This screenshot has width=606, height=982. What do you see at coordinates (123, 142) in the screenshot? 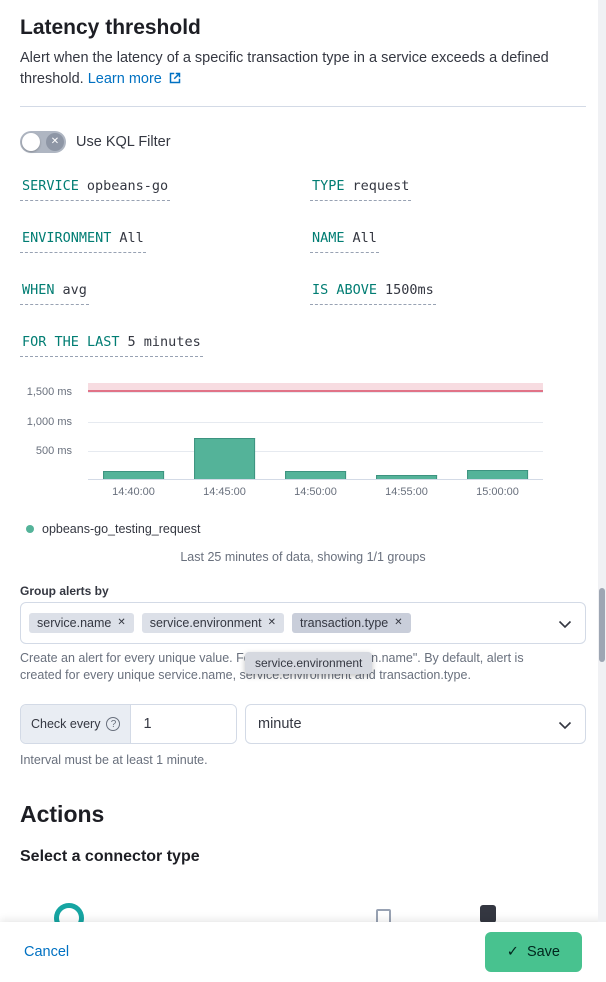
I see `kql-filter-label: Use KQL Filter` at bounding box center [123, 142].